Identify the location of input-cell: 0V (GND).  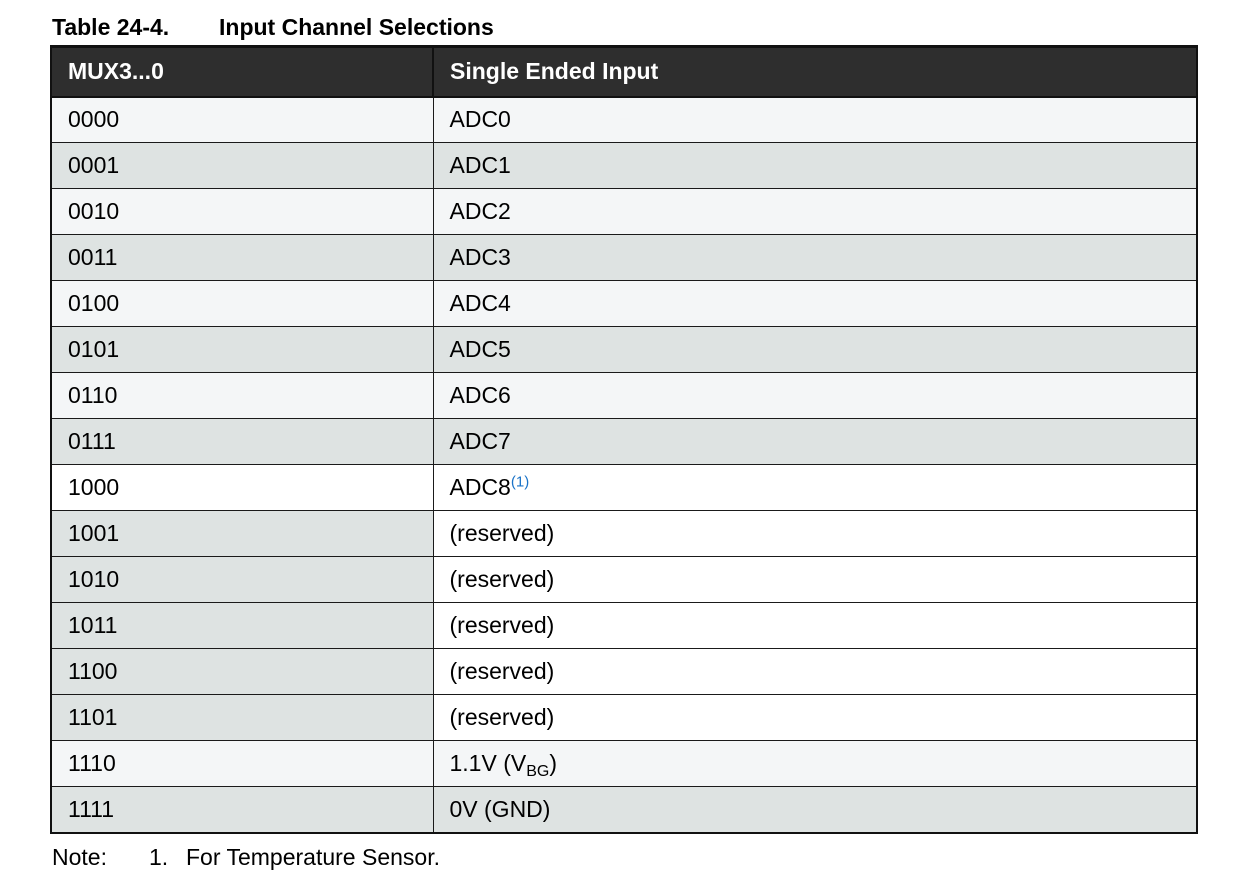
(815, 810).